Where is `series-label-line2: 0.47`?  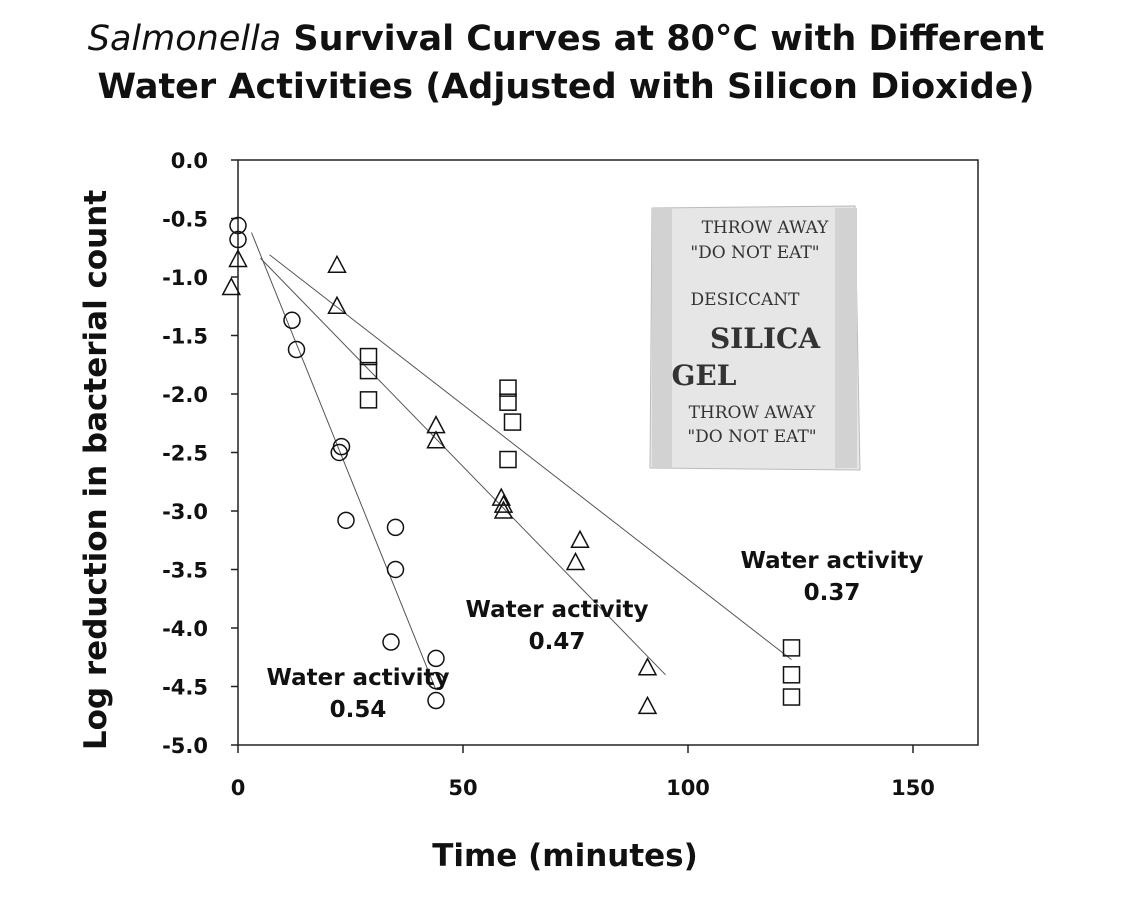 series-label-line2: 0.47 is located at coordinates (557, 642).